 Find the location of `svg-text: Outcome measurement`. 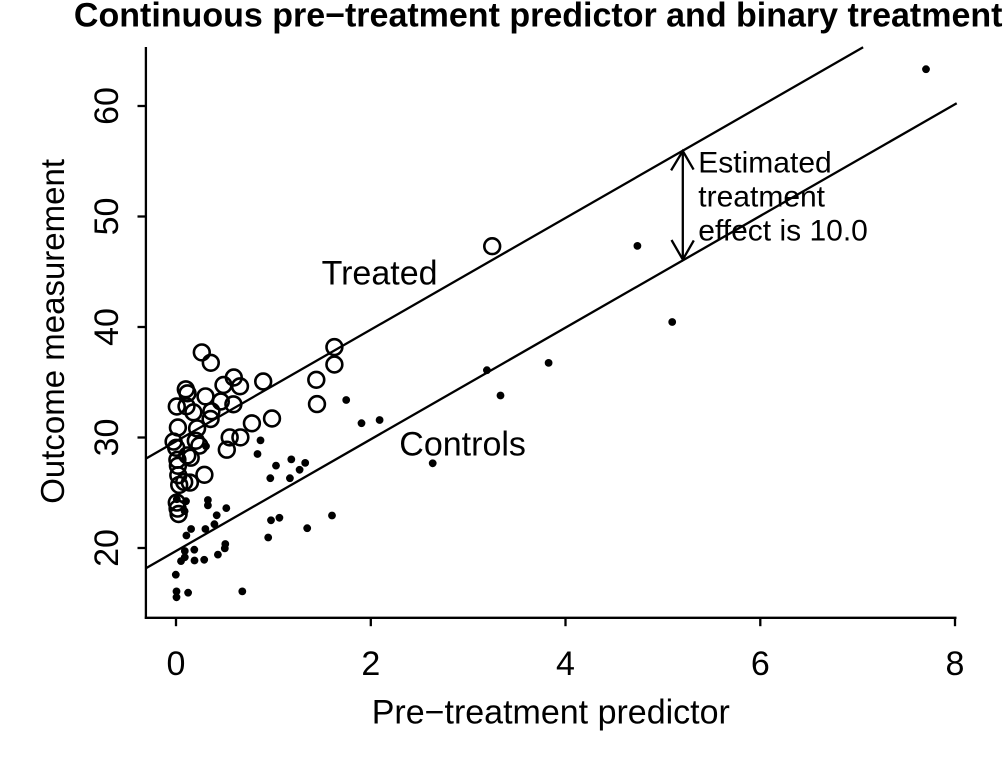

svg-text: Outcome measurement is located at coordinates (52, 331).